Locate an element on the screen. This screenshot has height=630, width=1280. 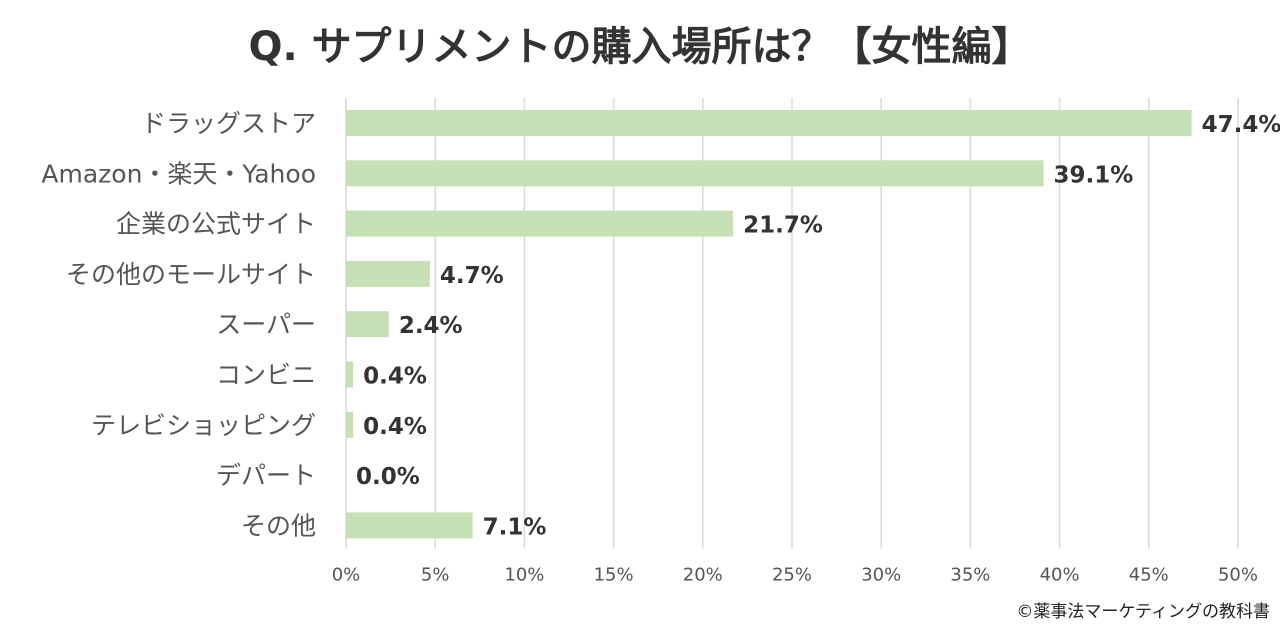
x-tick-label: 30% is located at coordinates (881, 575).